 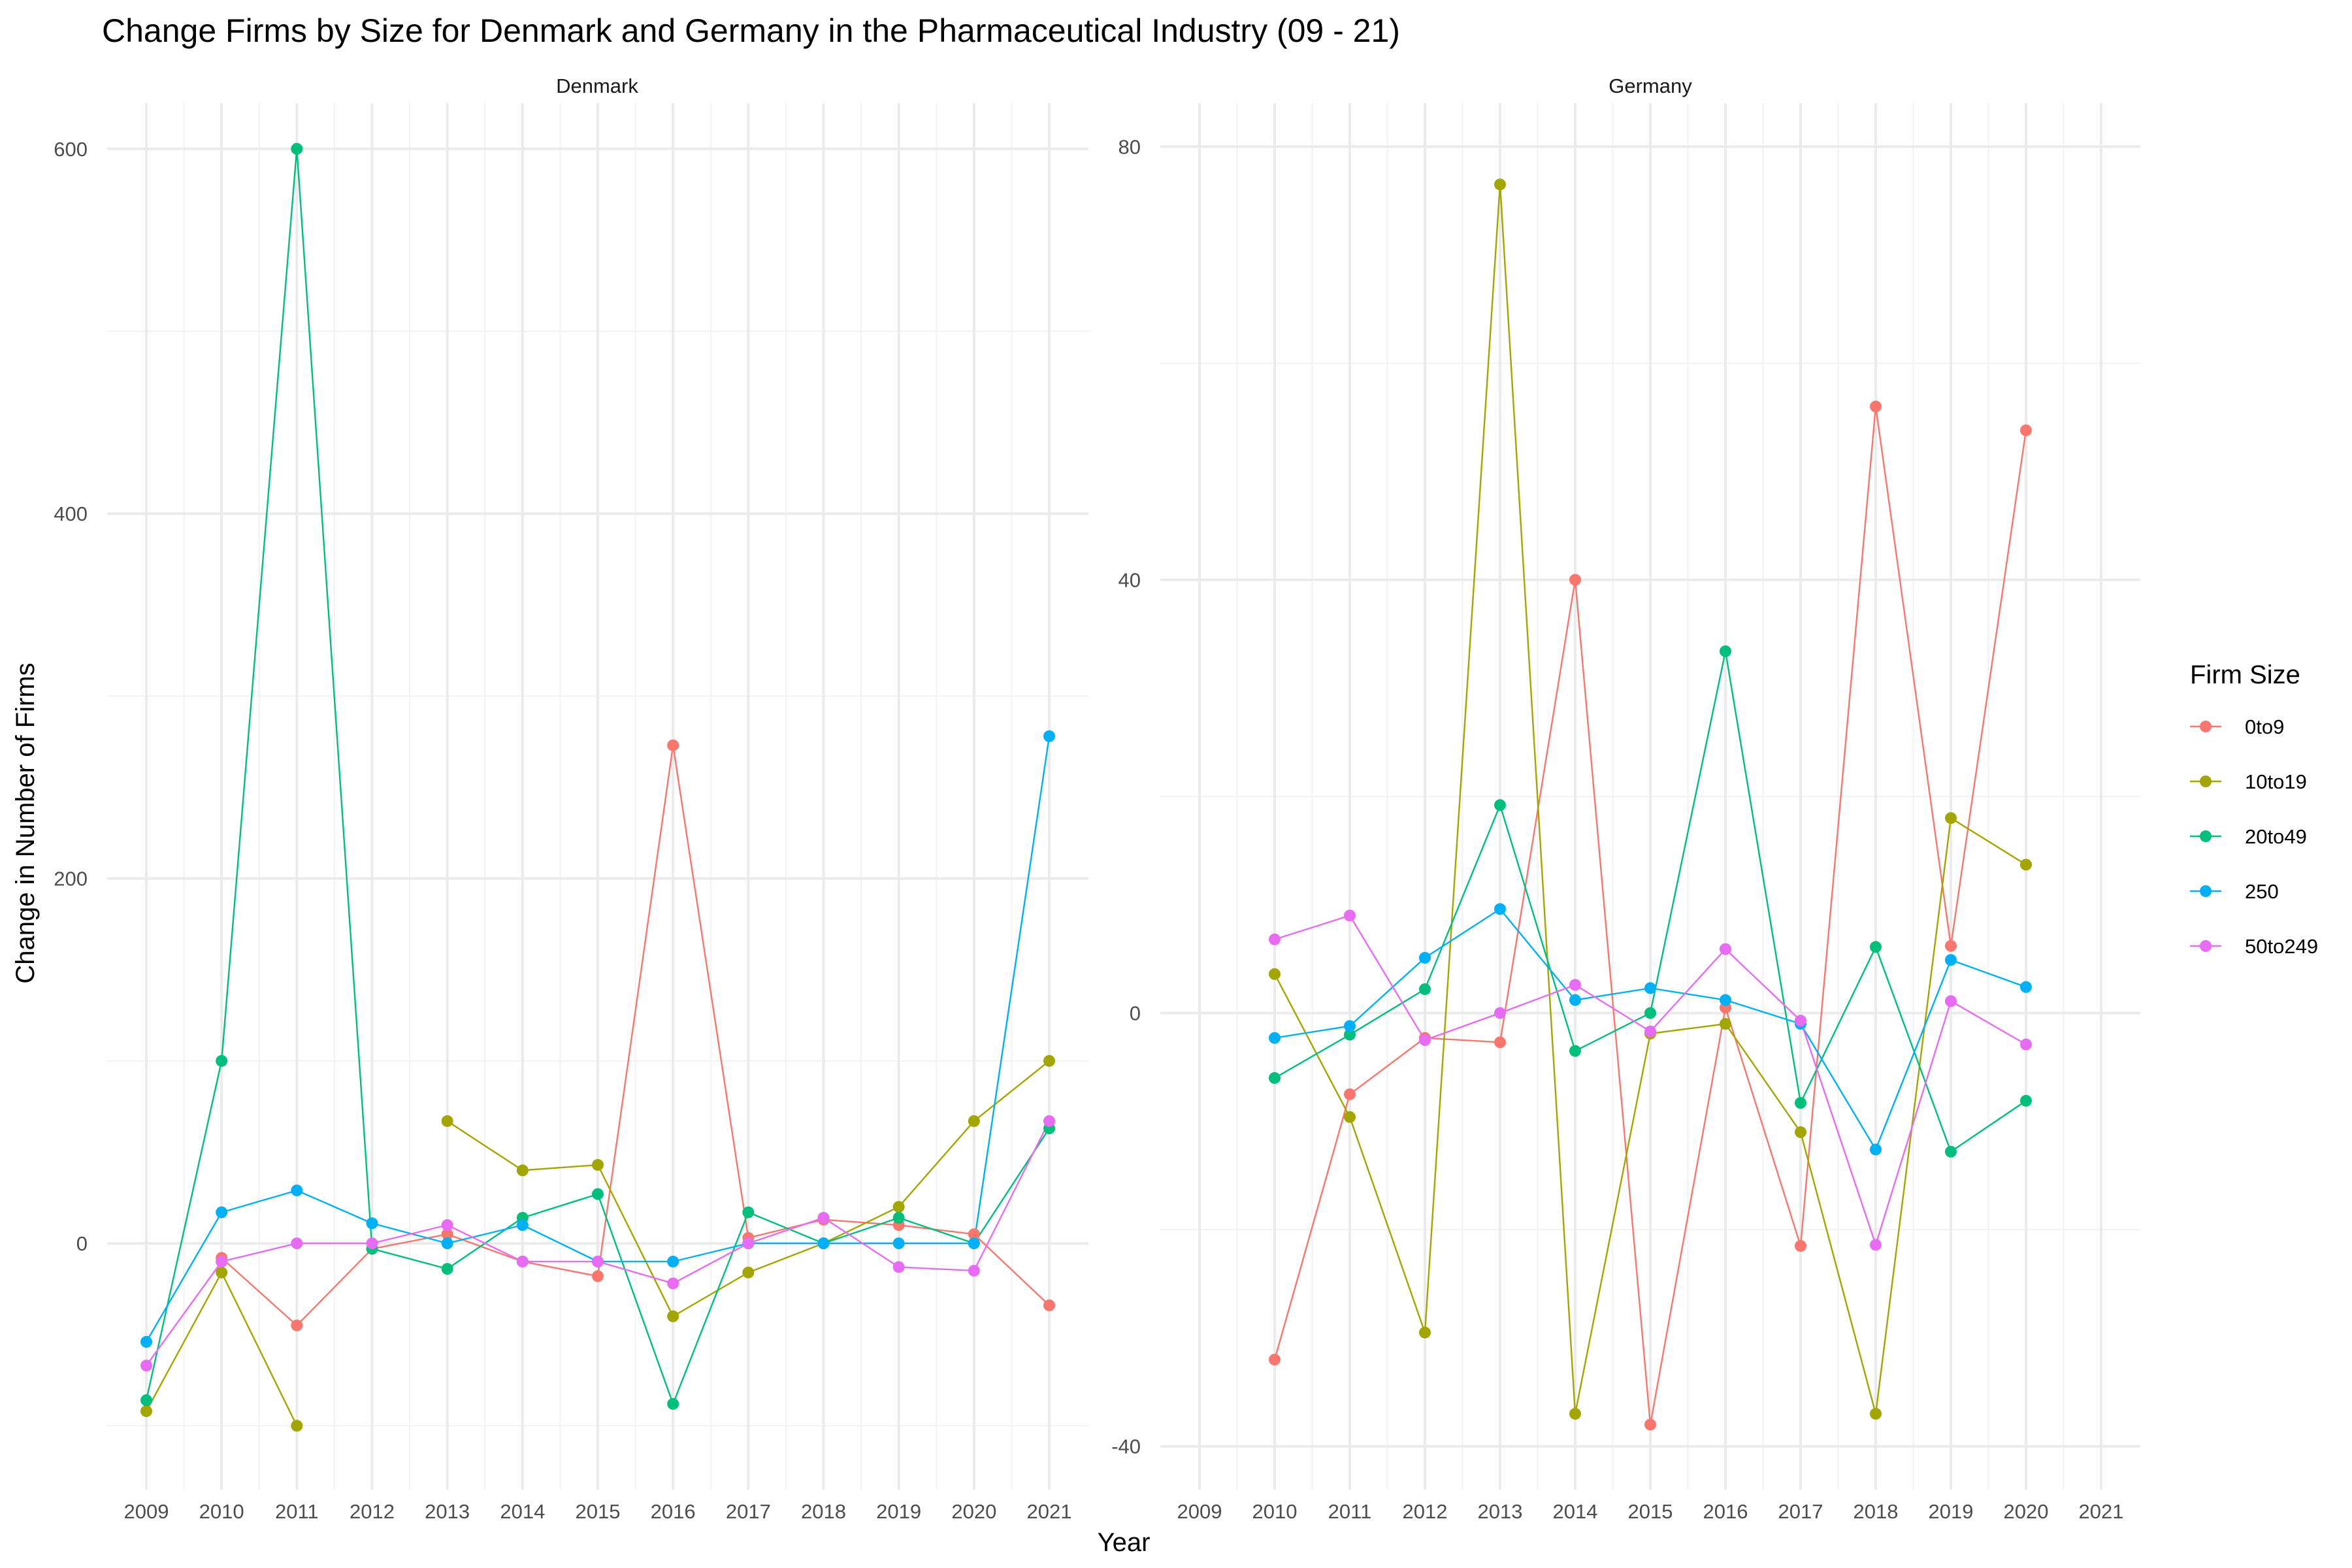 What do you see at coordinates (673, 1316) in the screenshot?
I see `data-point-10to19-denmark-2016` at bounding box center [673, 1316].